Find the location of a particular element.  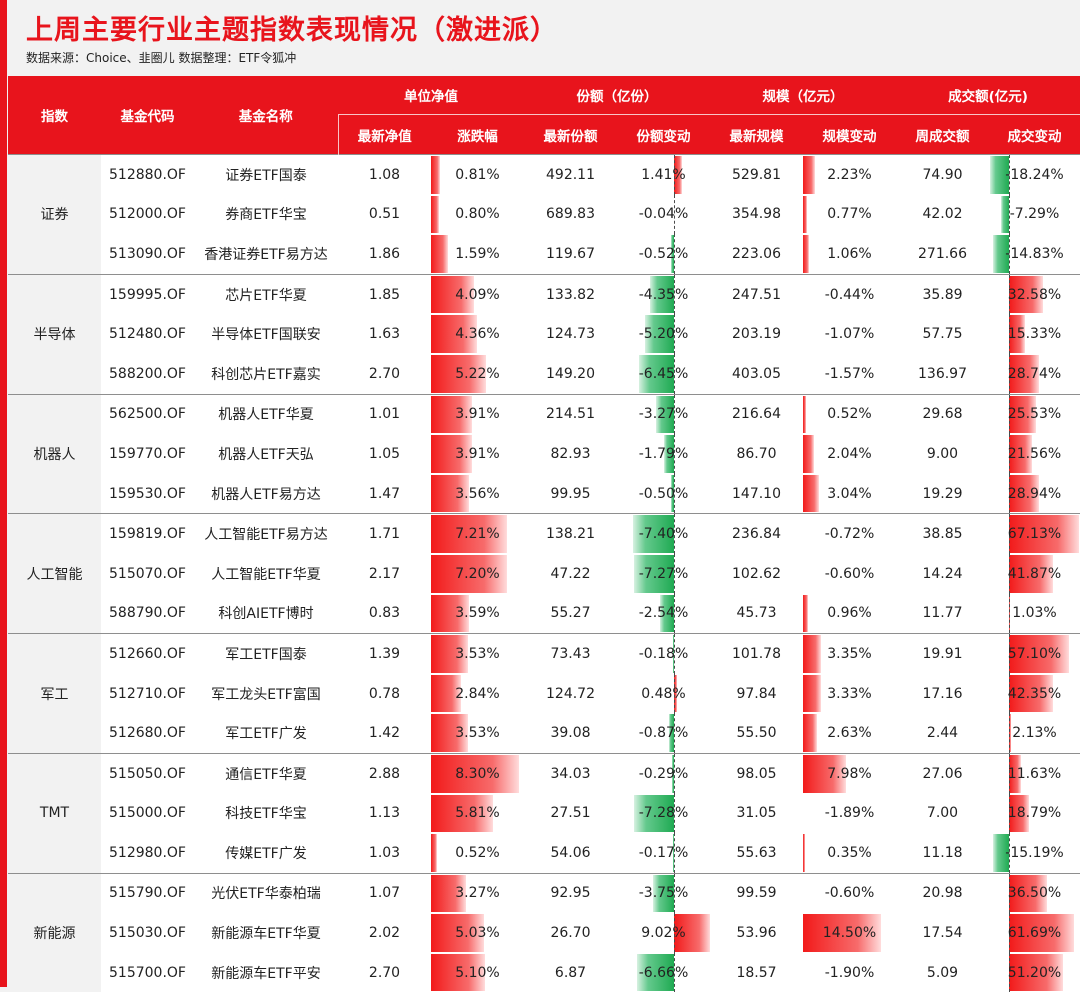

share-chg-cell: -7.27% is located at coordinates (663, 574).